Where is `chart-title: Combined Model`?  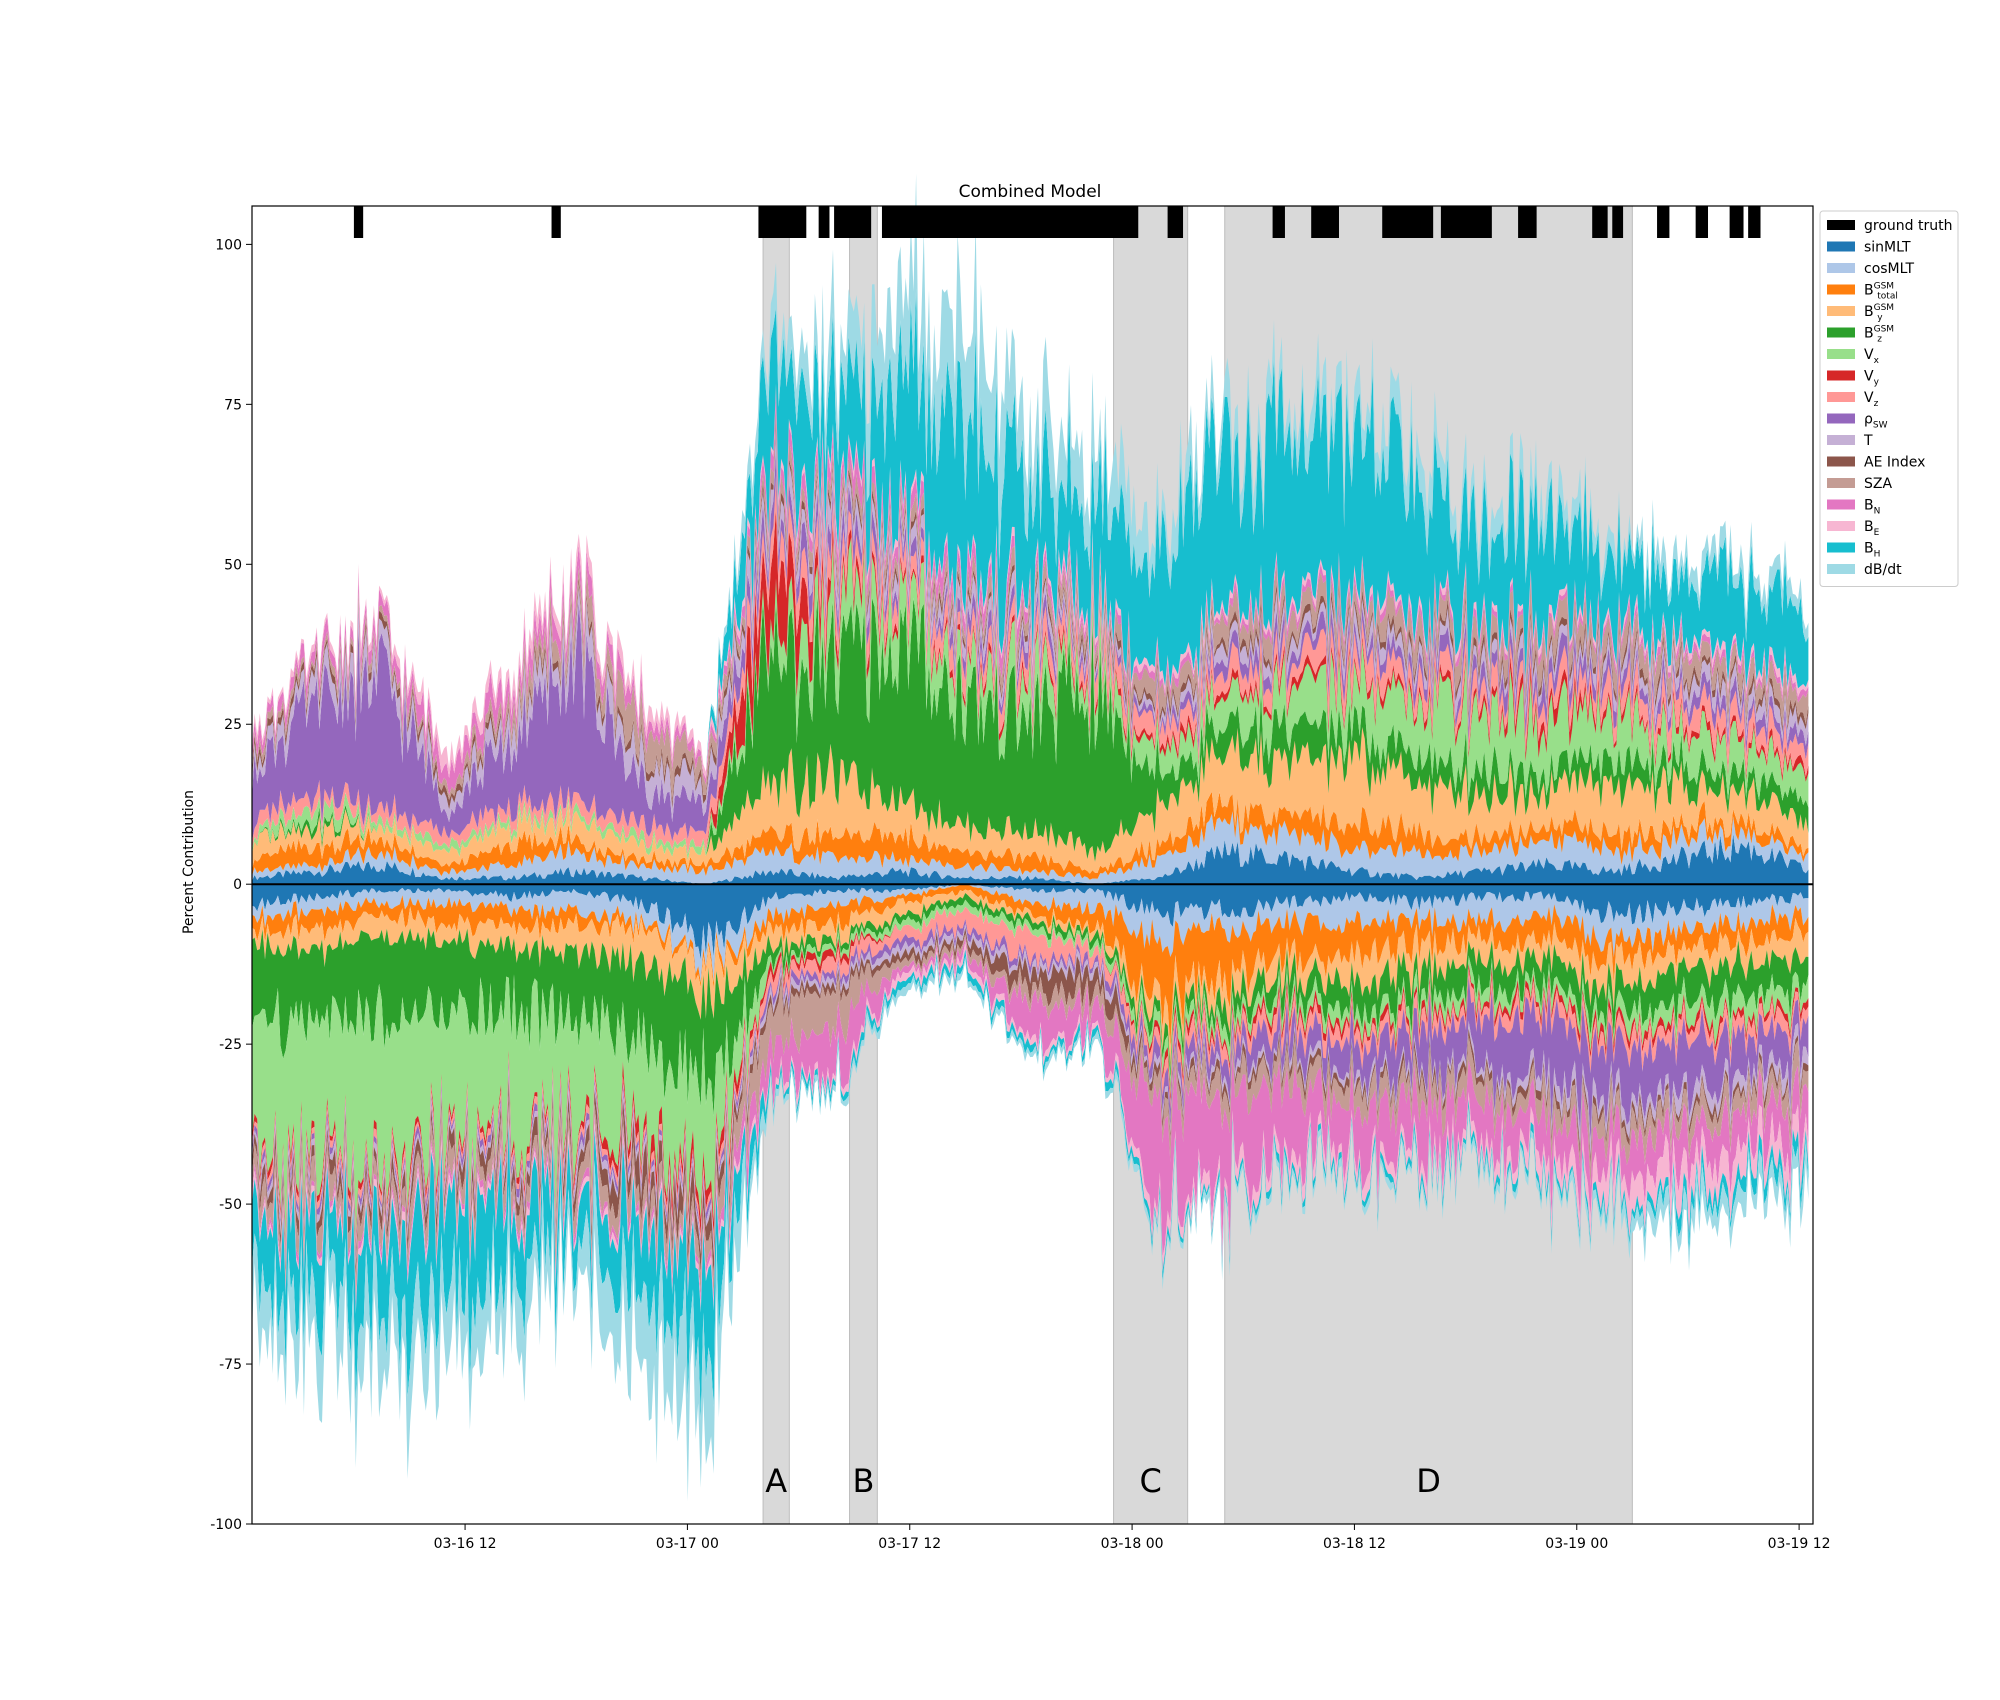
chart-title: Combined Model is located at coordinates (1030, 192).